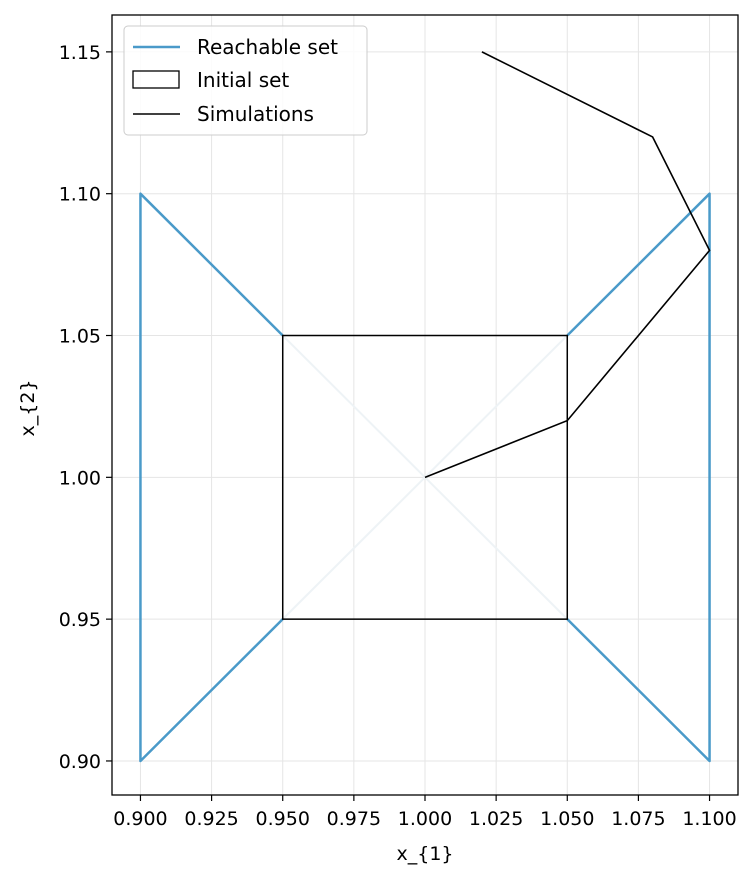 The width and height of the screenshot is (756, 879). Describe the element at coordinates (80, 478) in the screenshot. I see `y-tick-label: 1.00` at that location.